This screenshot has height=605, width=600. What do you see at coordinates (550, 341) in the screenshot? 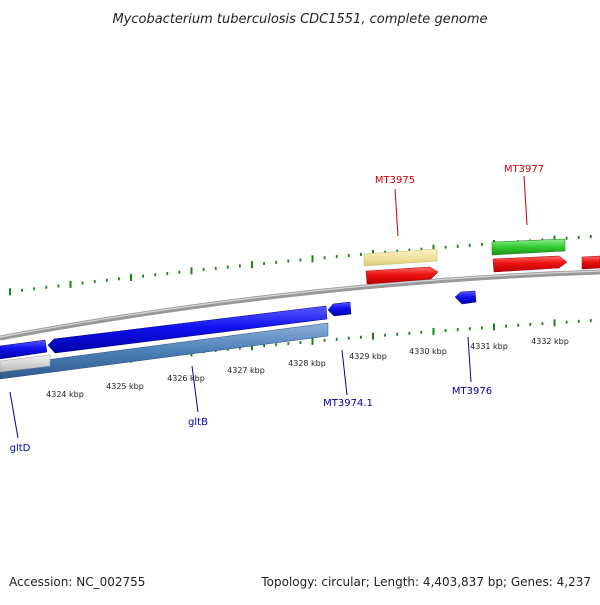
I see `scale-label-4332: 4332 kbp` at bounding box center [550, 341].